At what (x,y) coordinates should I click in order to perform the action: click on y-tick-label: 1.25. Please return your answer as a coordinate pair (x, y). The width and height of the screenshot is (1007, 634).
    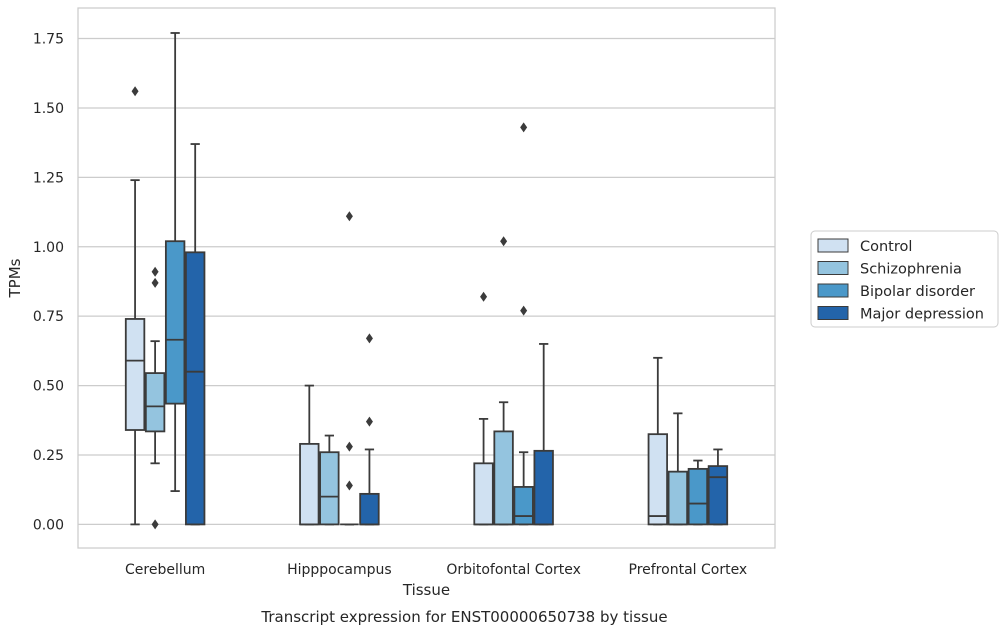
    Looking at the image, I should click on (48, 178).